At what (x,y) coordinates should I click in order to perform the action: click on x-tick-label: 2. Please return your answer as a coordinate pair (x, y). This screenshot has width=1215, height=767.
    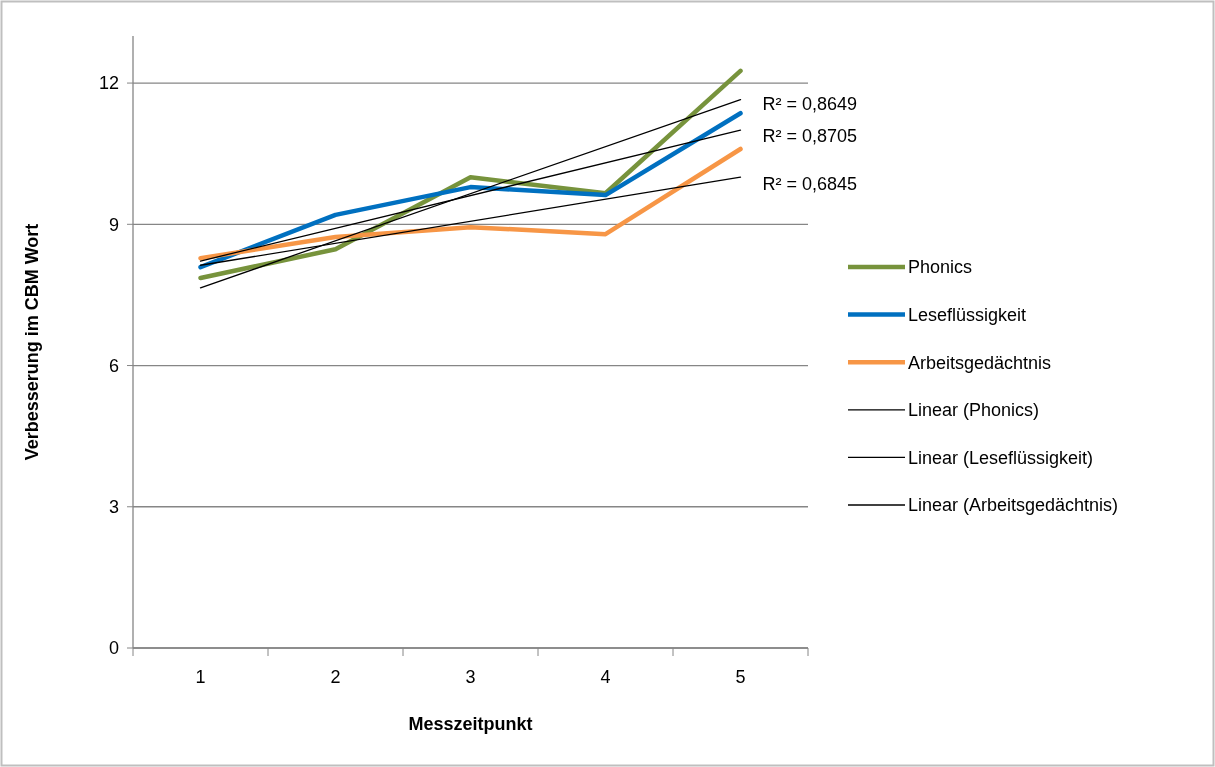
    Looking at the image, I should click on (335, 677).